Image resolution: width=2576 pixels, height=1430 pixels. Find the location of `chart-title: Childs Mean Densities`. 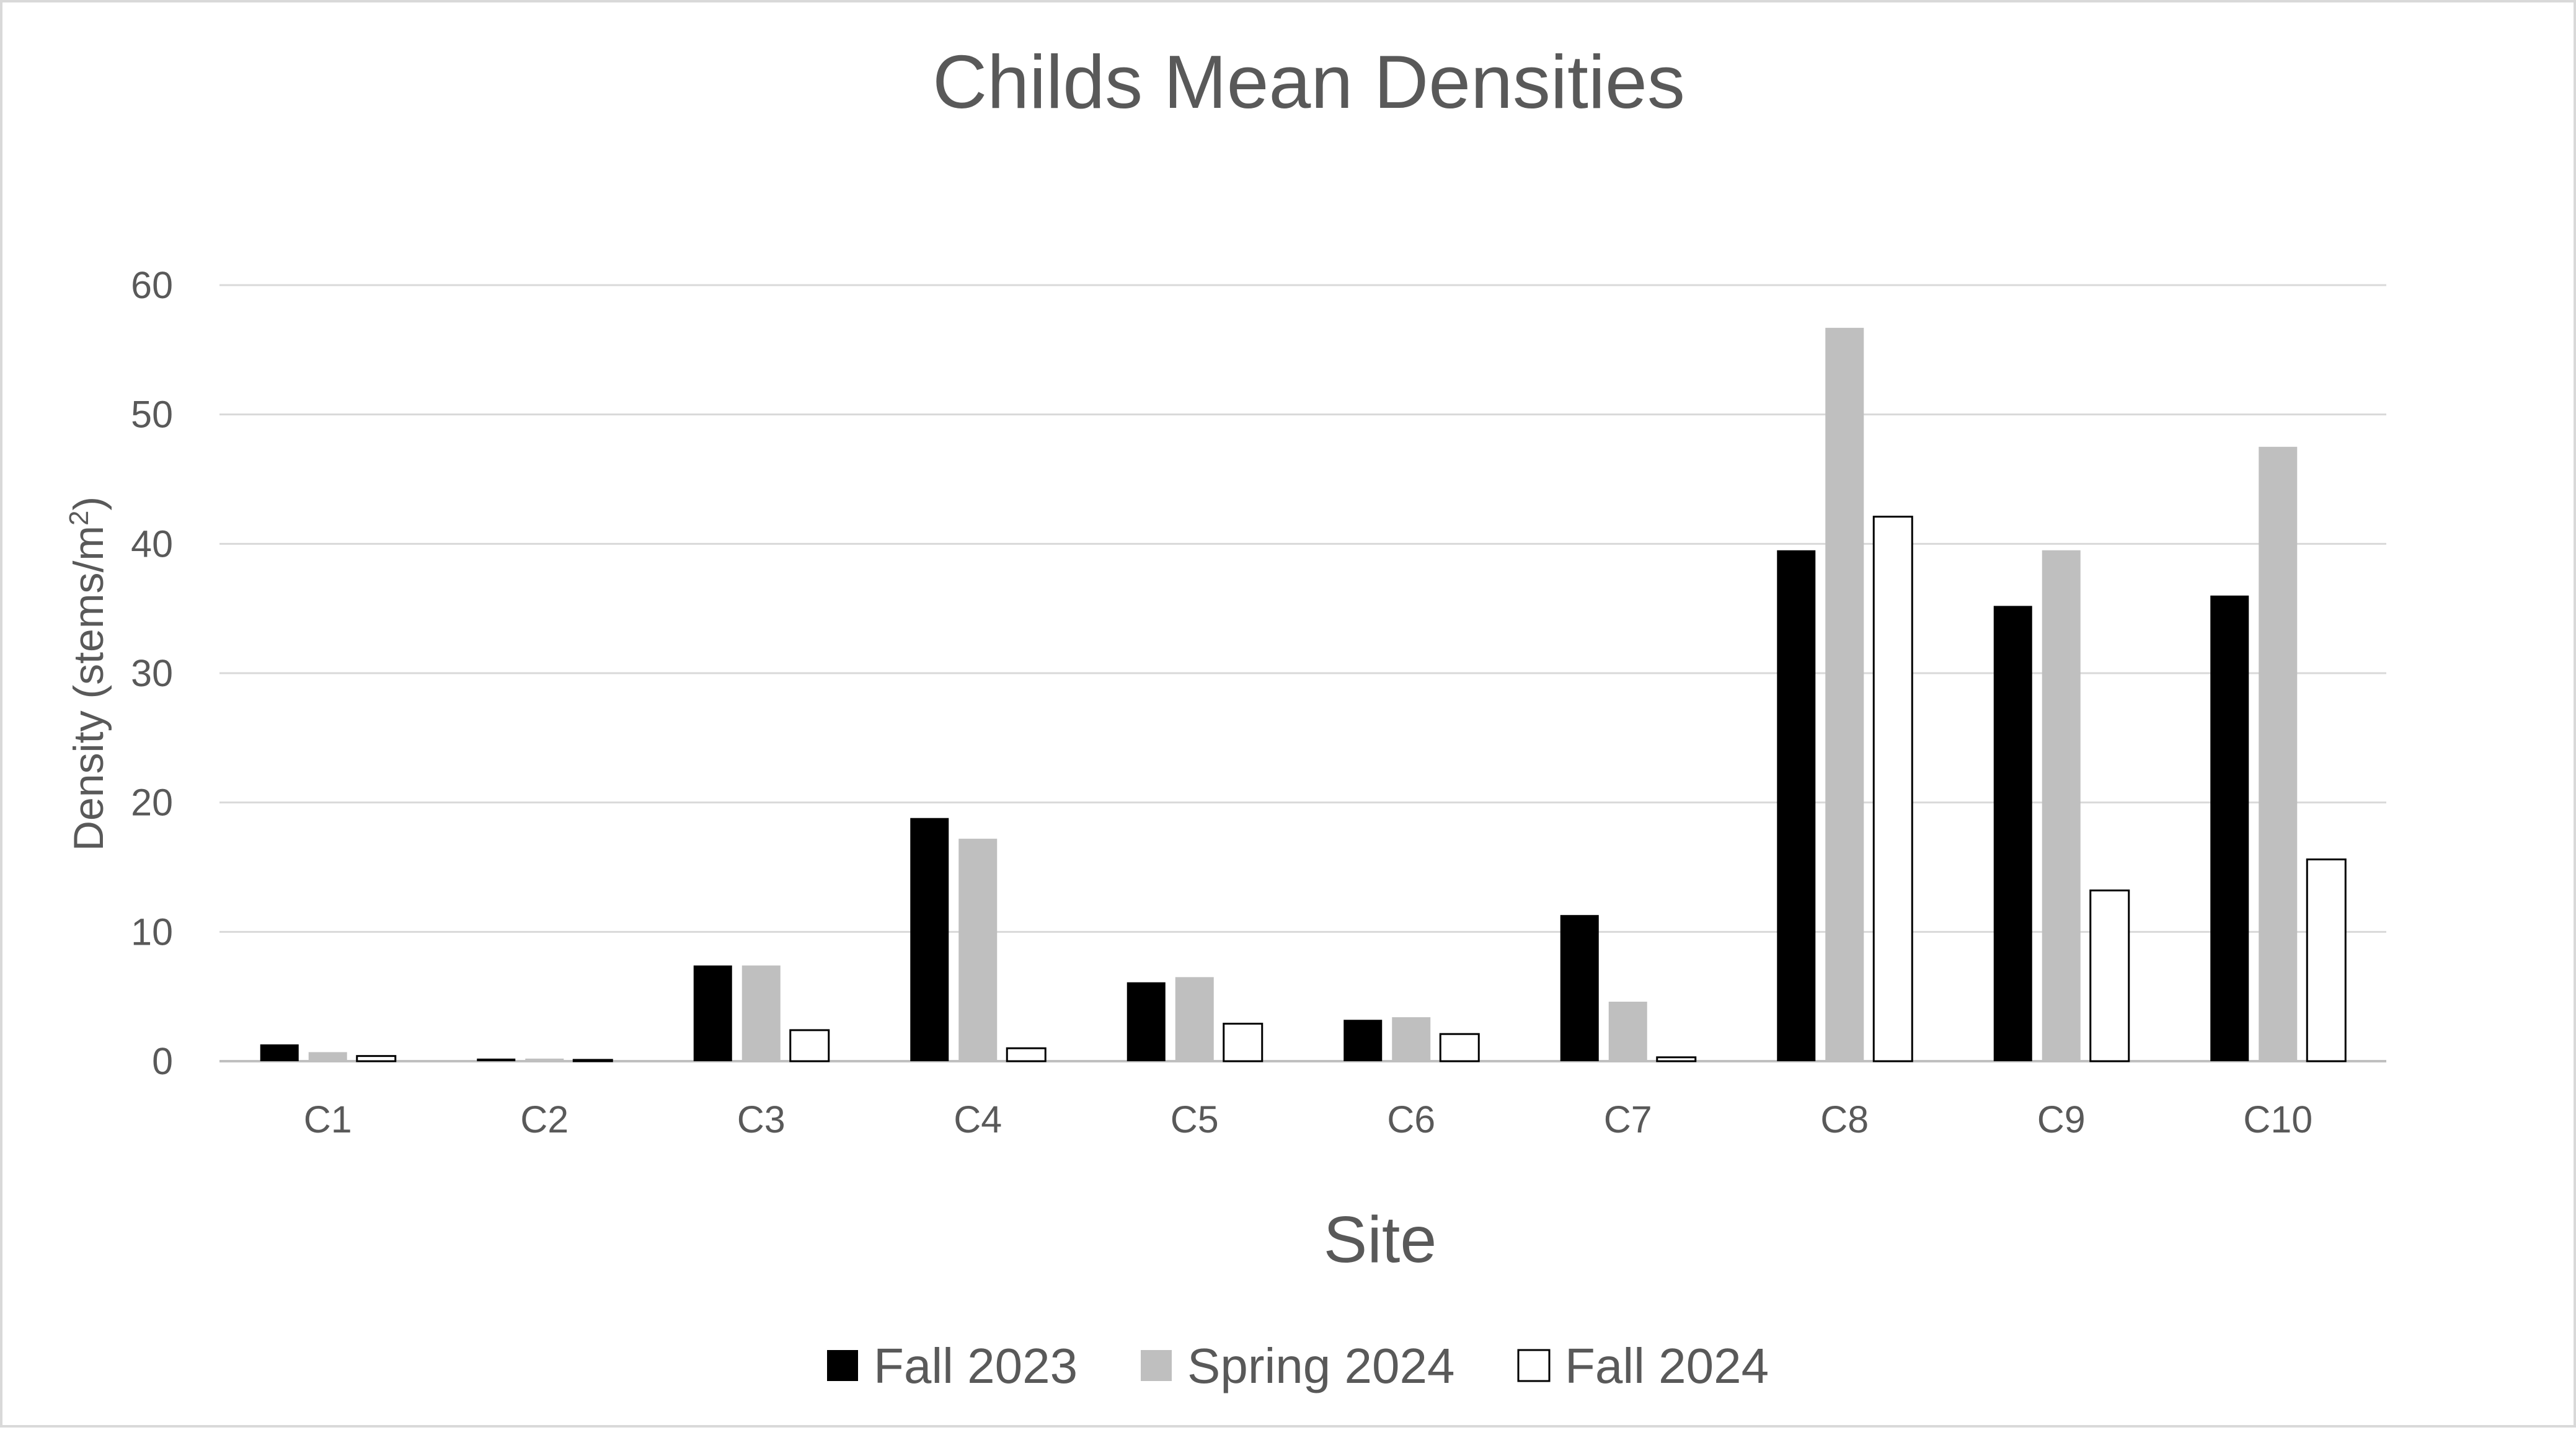

chart-title: Childs Mean Densities is located at coordinates (1308, 82).